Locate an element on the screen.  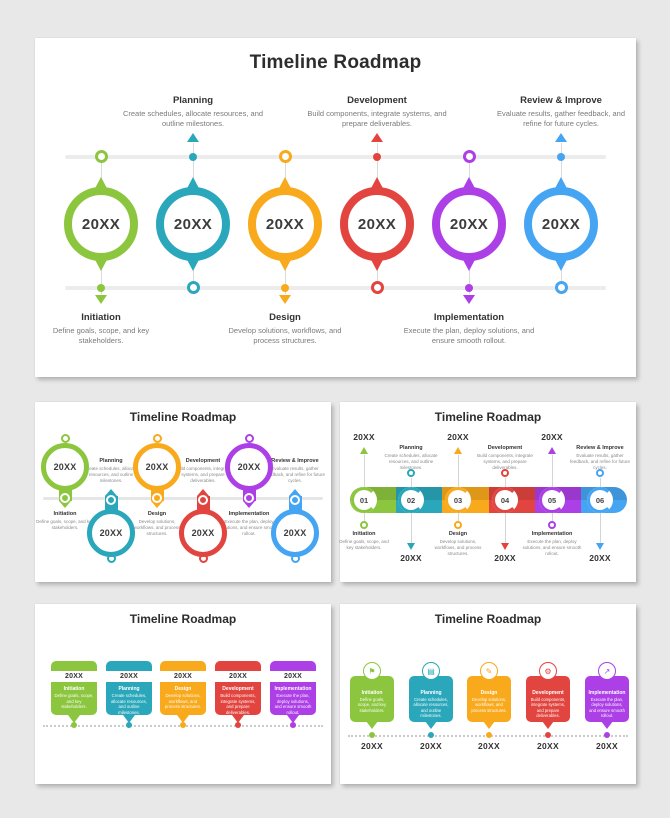
step-number: 06 is located at coordinates (600, 500).